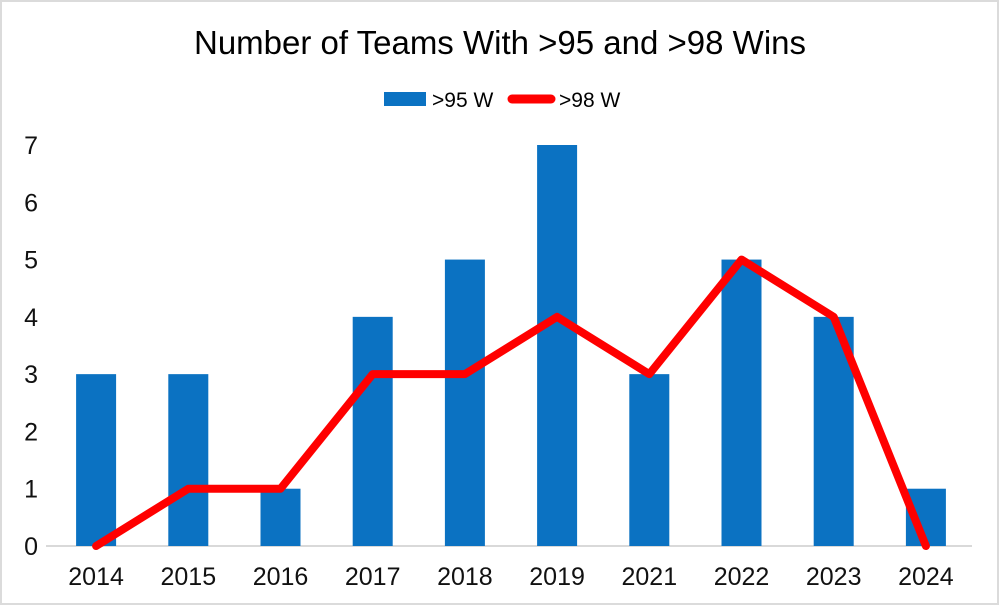 This screenshot has height=605, width=999. I want to click on legend-bar-label: >95 W, so click(462, 100).